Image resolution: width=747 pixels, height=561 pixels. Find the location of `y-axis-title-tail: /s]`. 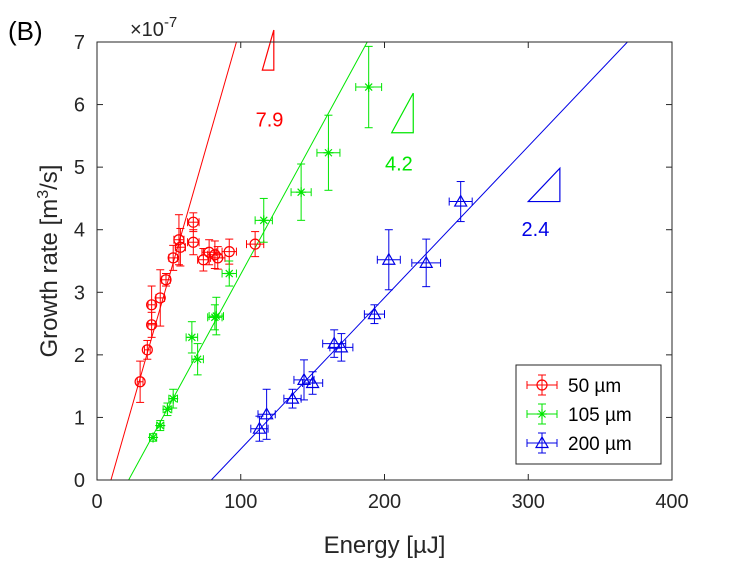

y-axis-title-tail: /s] is located at coordinates (49, 177).